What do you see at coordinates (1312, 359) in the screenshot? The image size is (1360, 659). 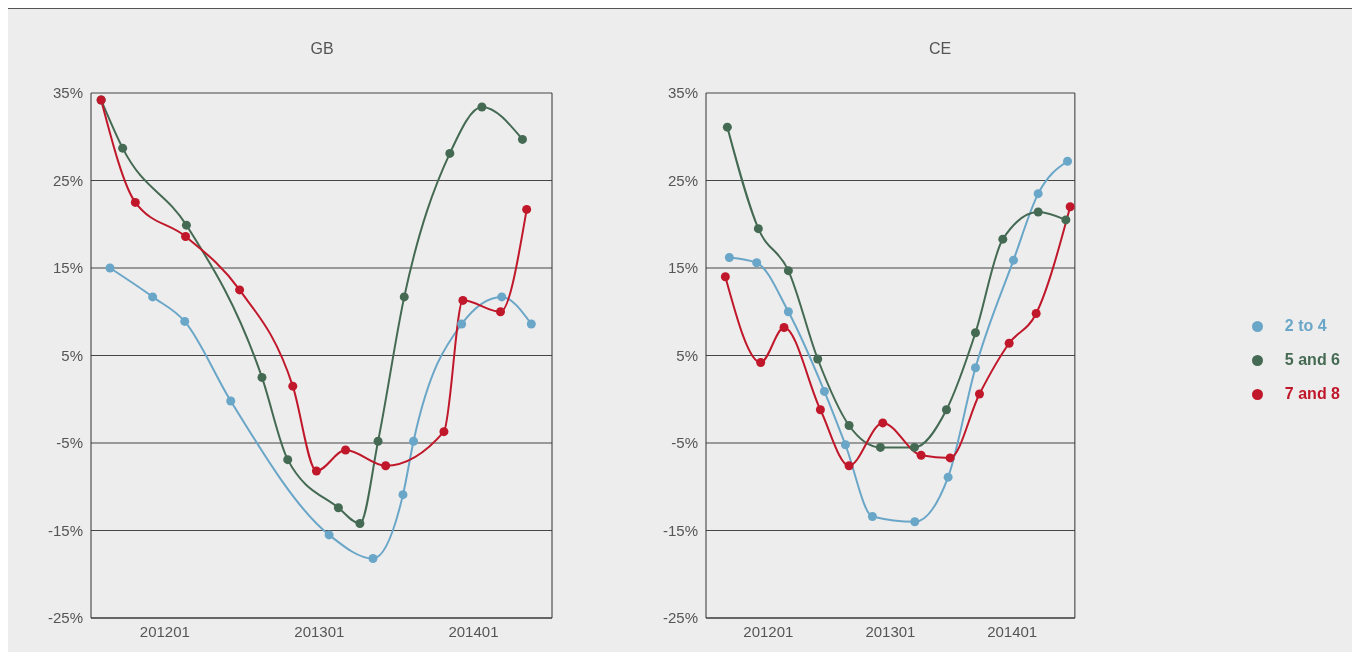 I see `legend-label: 5 and 6` at bounding box center [1312, 359].